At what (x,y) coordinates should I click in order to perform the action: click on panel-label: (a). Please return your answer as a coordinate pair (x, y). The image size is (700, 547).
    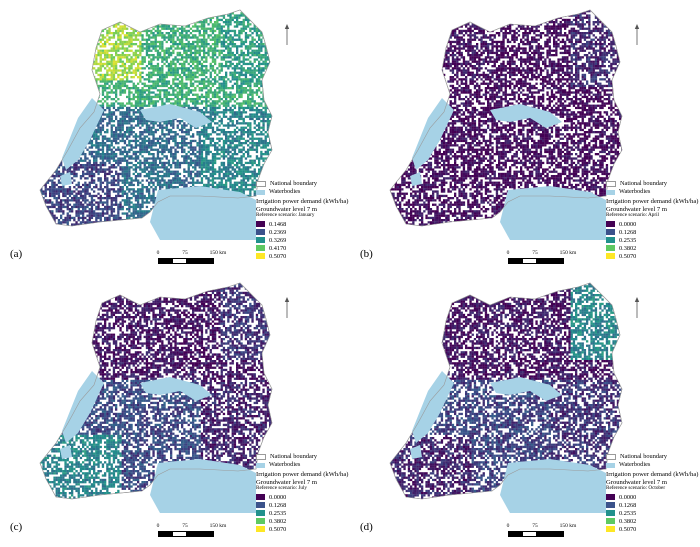
    Looking at the image, I should click on (16, 254).